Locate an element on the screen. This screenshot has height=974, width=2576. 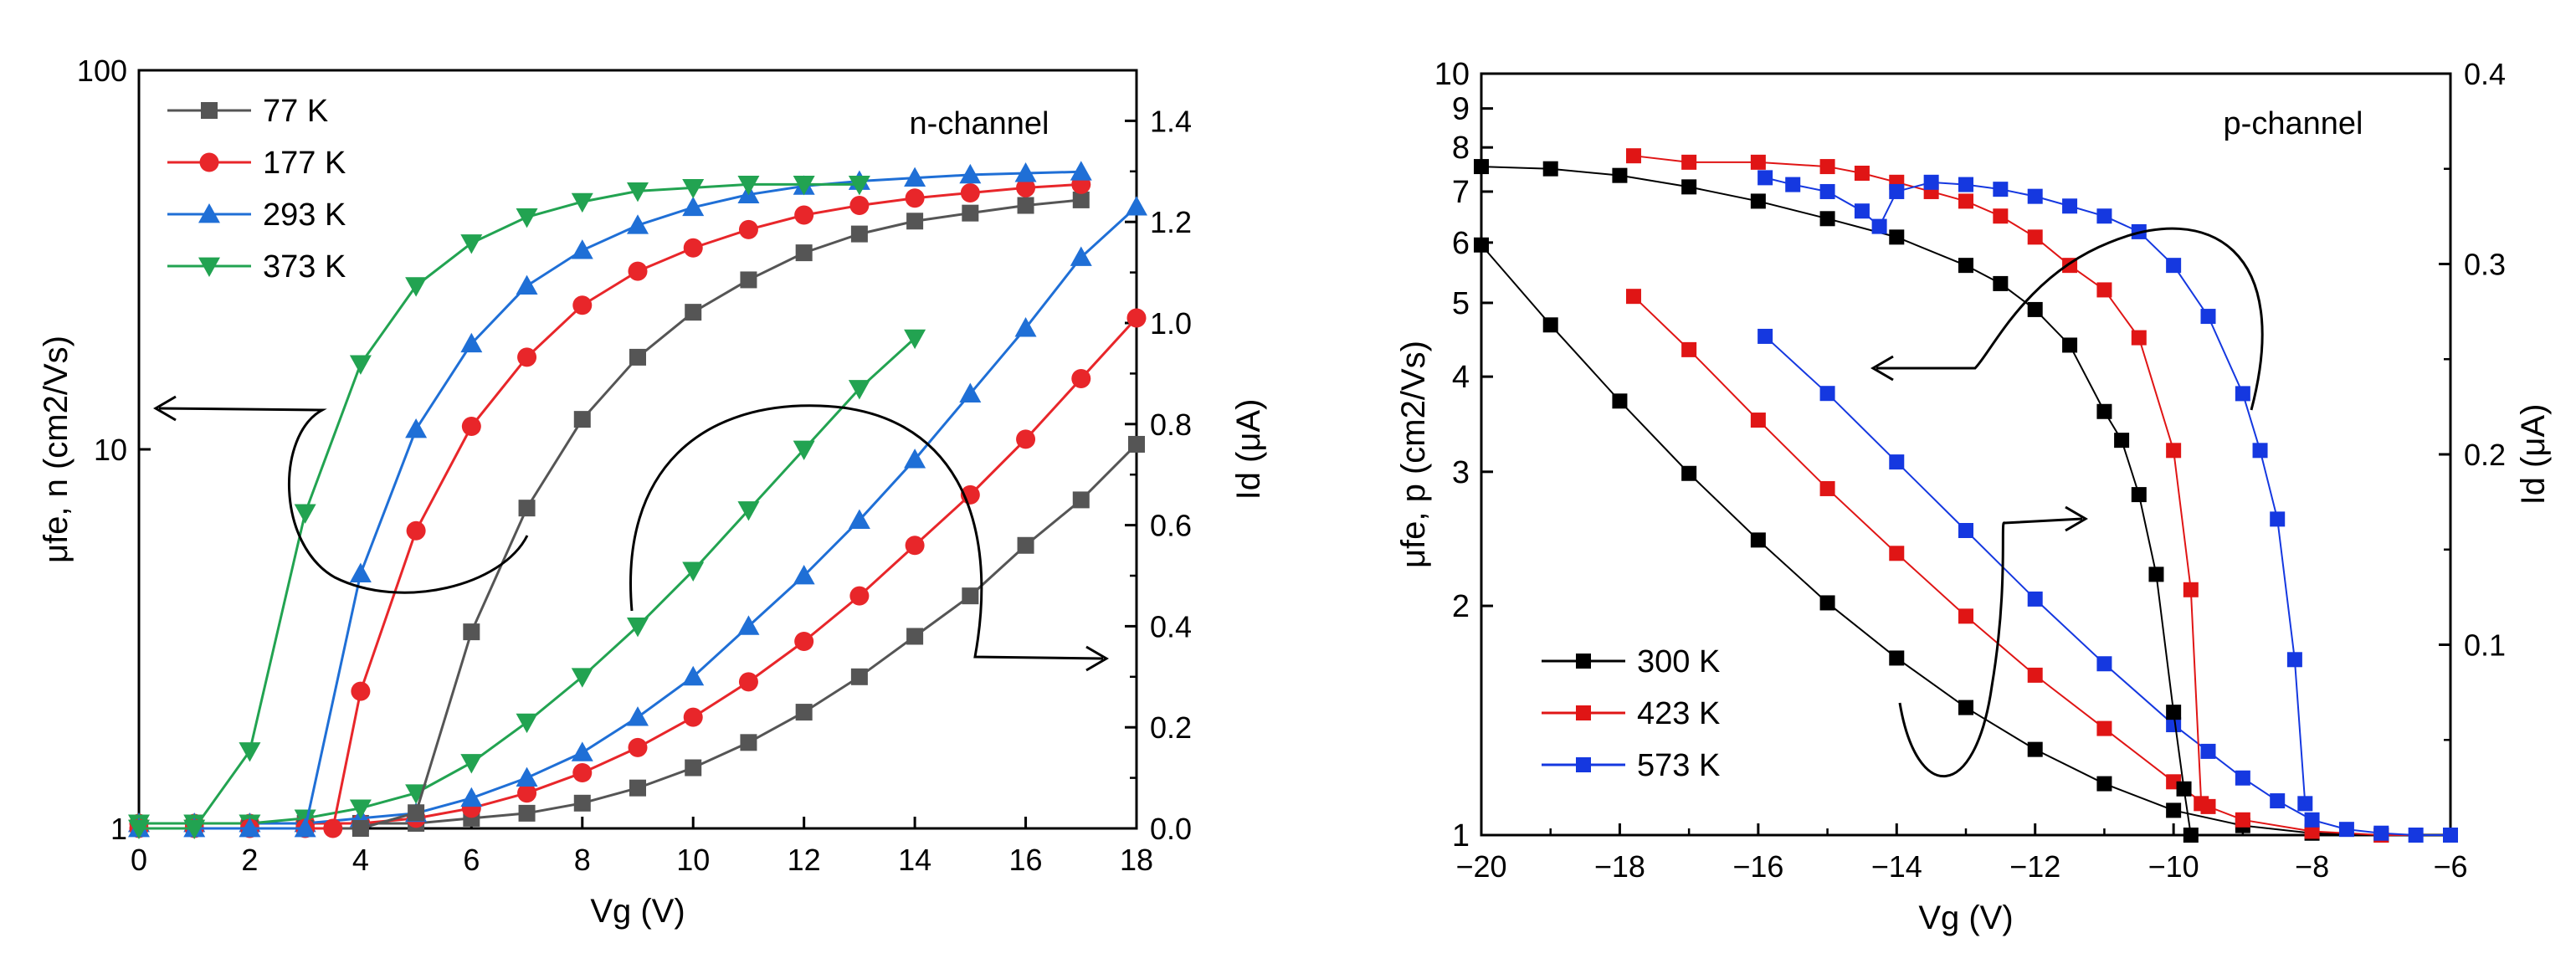
x-tick-label: −14 is located at coordinates (1896, 866).